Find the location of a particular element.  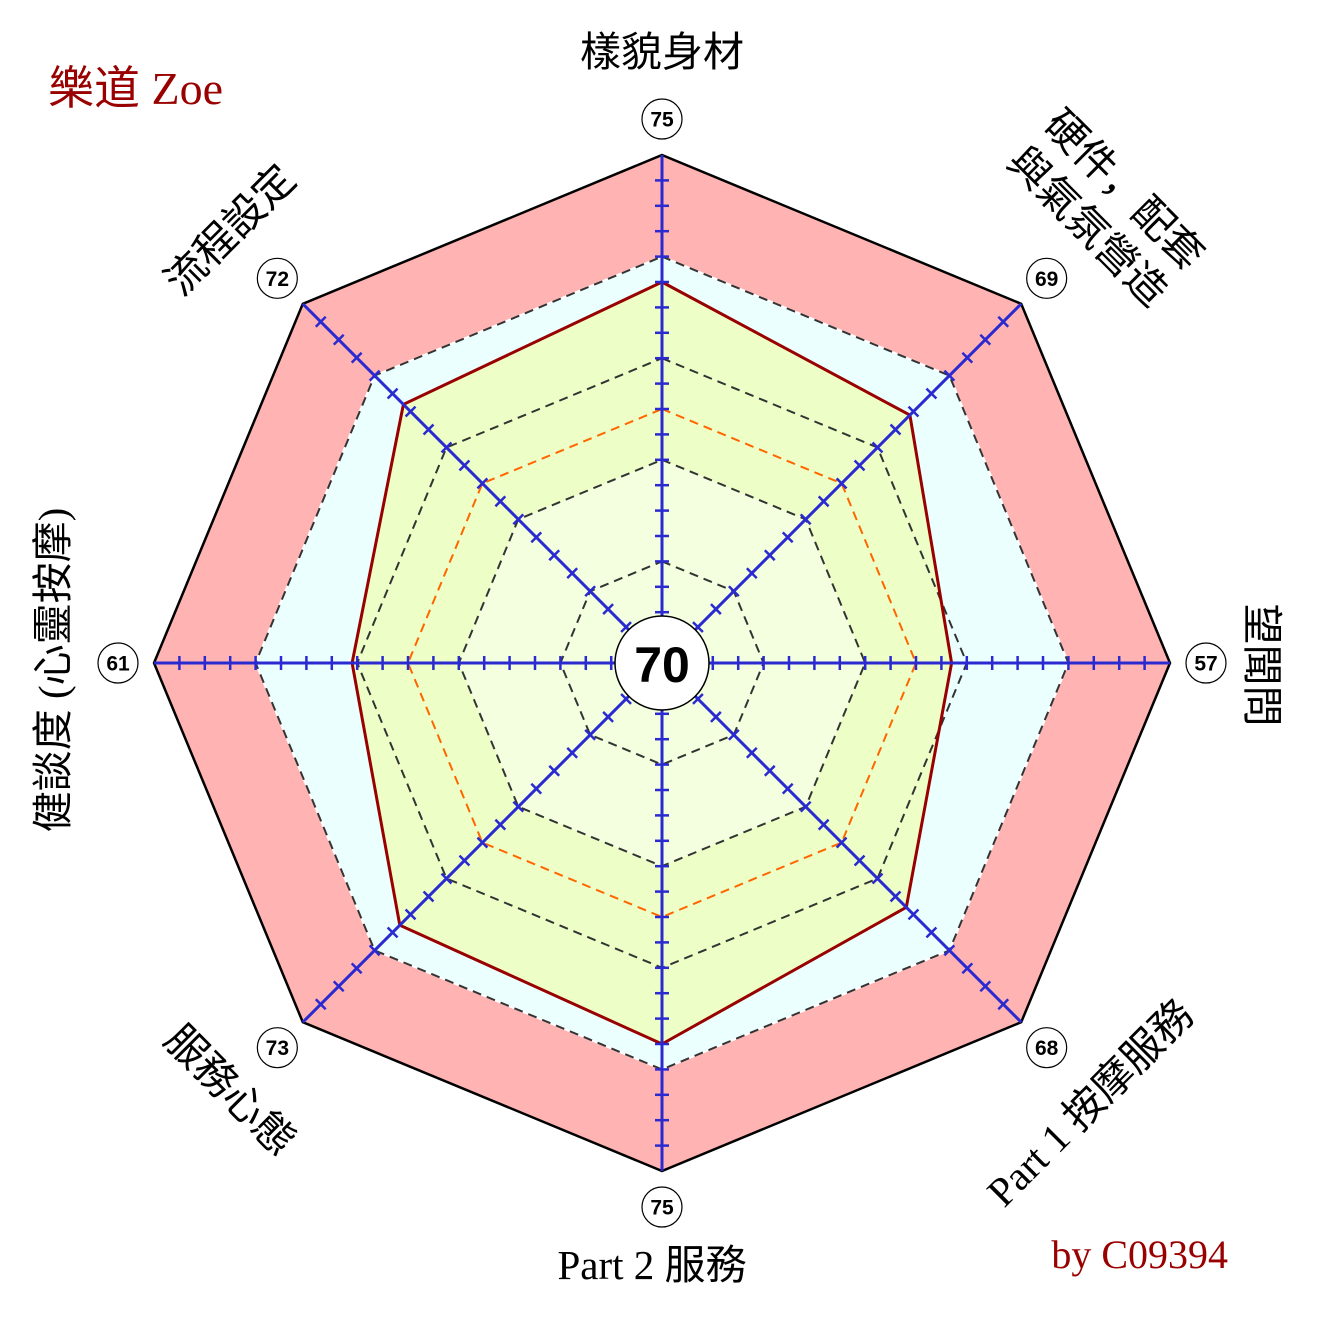

chart-title: 樂道 Zoe is located at coordinates (135, 88).